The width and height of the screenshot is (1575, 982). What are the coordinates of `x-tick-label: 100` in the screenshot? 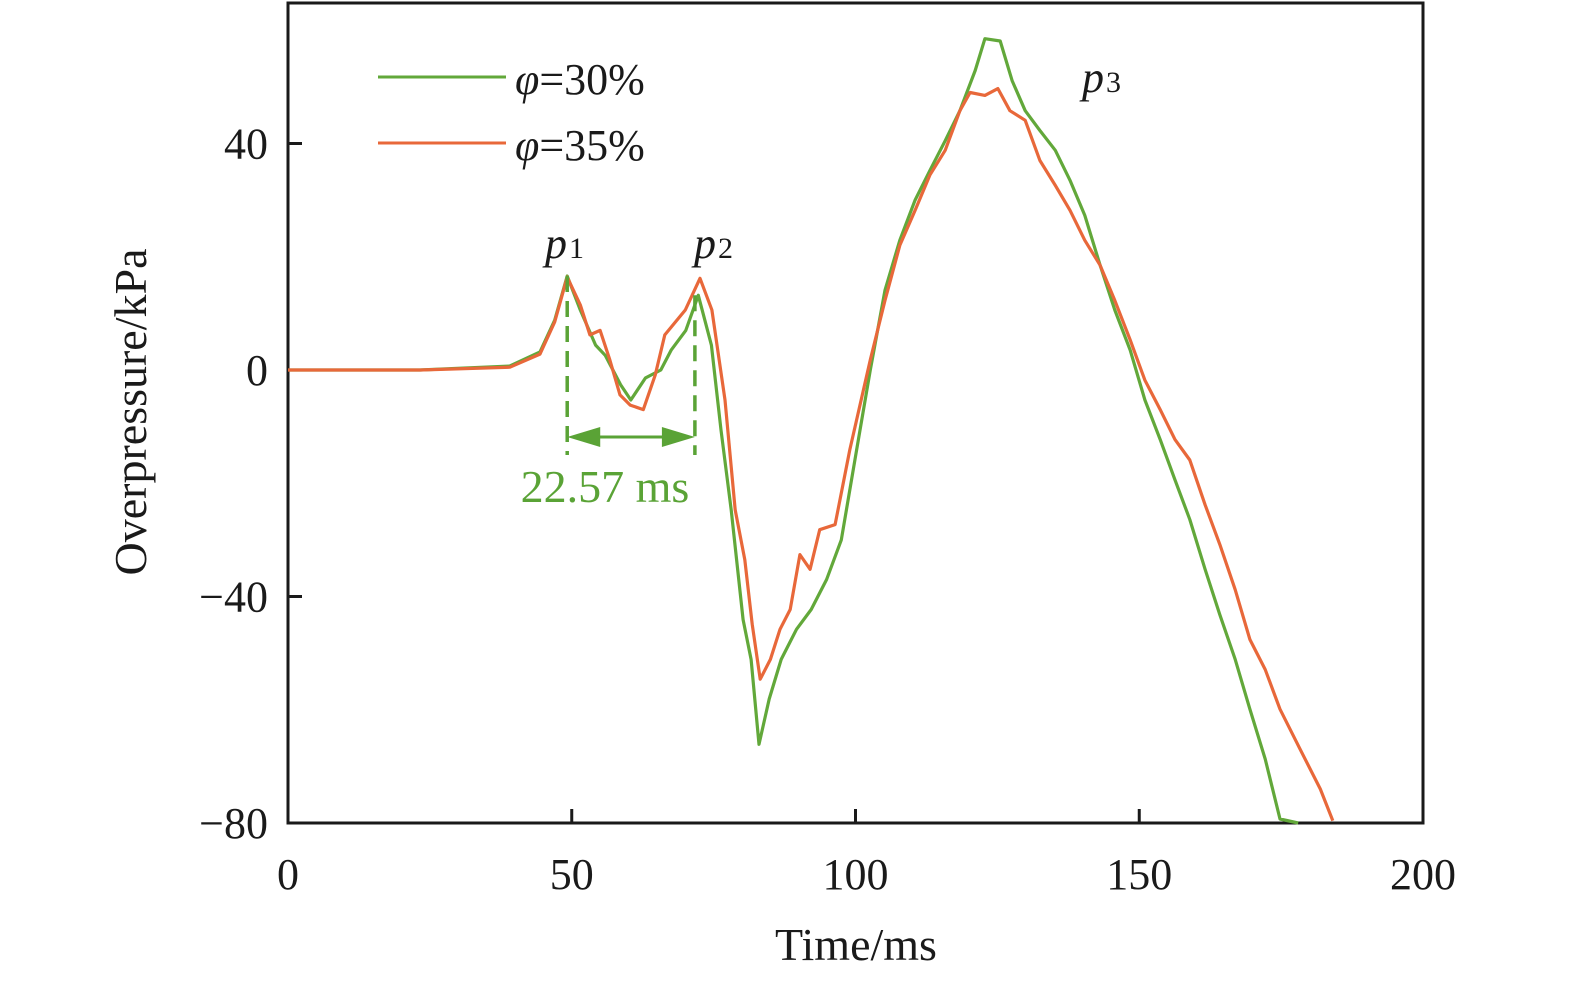 It's located at (856, 874).